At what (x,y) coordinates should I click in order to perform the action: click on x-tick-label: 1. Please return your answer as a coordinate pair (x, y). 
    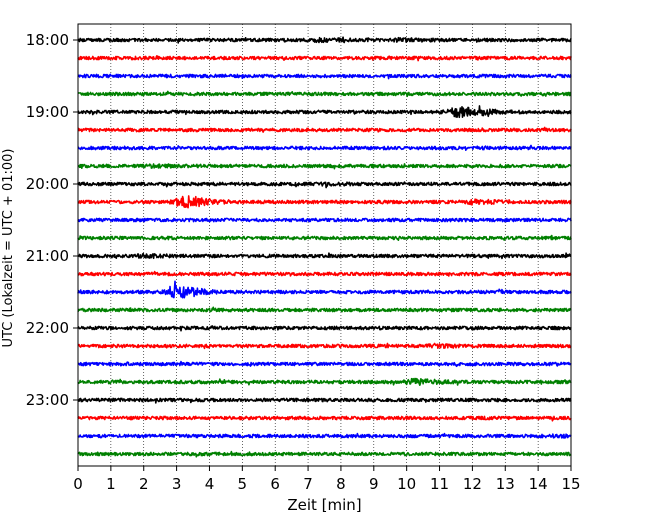
    Looking at the image, I should click on (111, 484).